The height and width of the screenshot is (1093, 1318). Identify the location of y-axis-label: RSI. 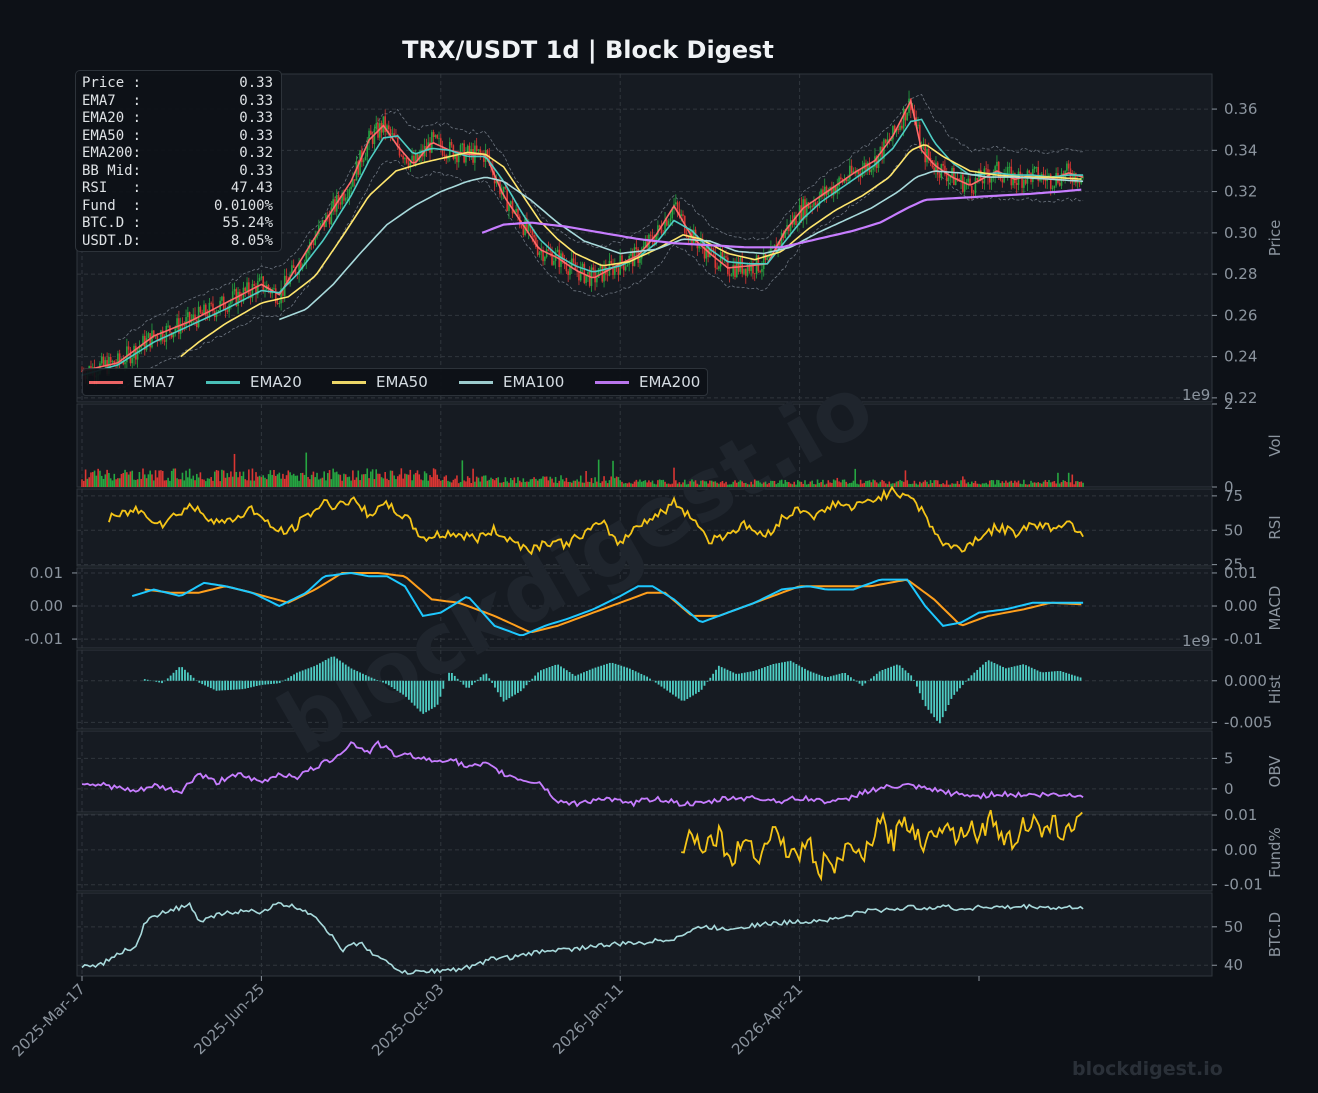
(1275, 527).